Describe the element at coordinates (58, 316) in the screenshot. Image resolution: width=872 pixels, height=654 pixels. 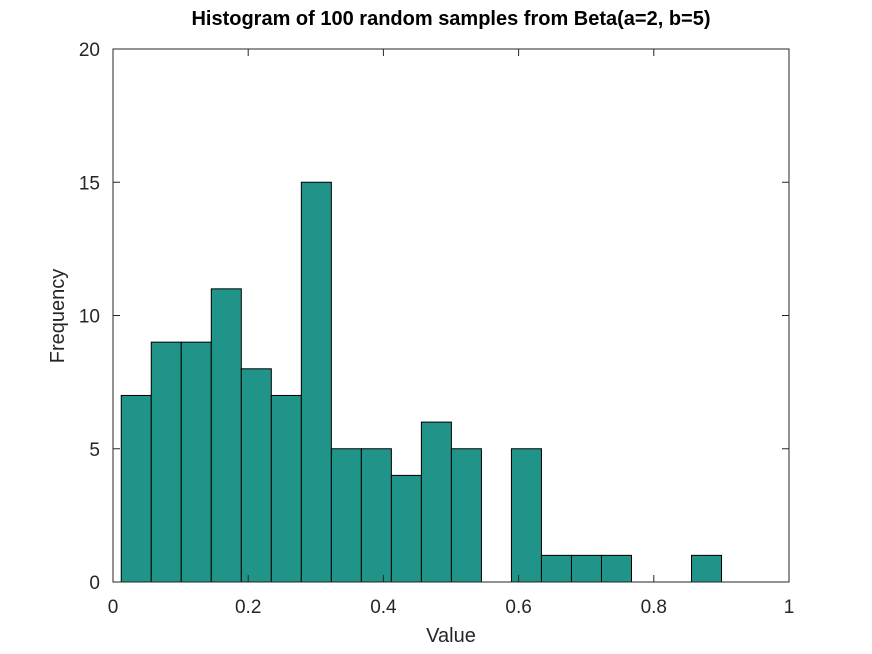
I see `y-axis-title: Frequency` at that location.